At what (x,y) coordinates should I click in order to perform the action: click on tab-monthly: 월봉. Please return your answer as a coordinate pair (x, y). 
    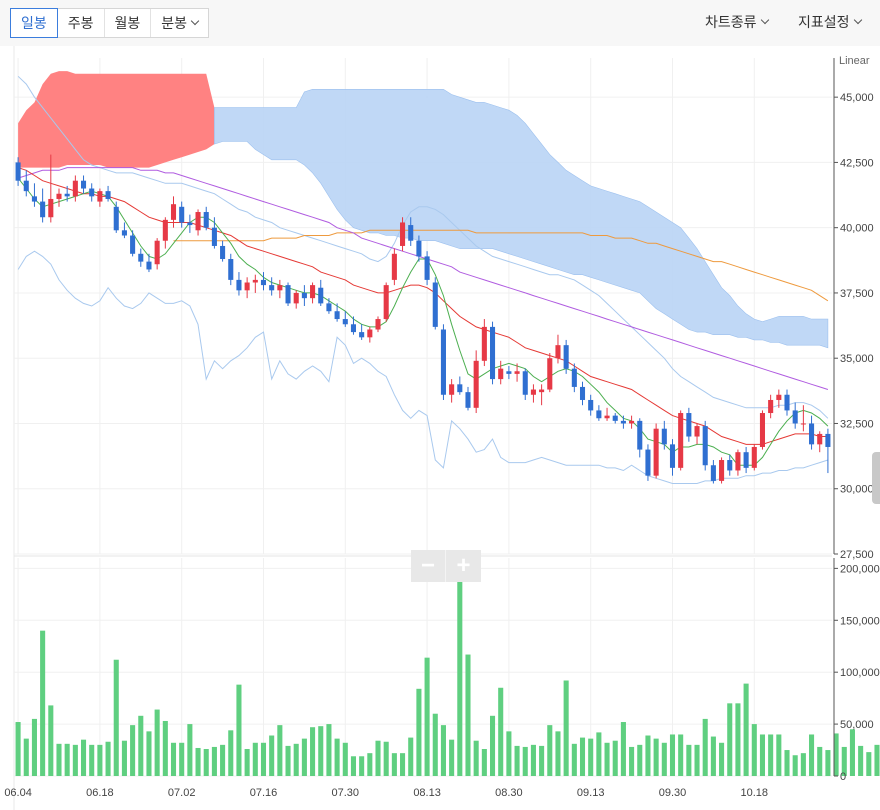
    Looking at the image, I should click on (128, 23).